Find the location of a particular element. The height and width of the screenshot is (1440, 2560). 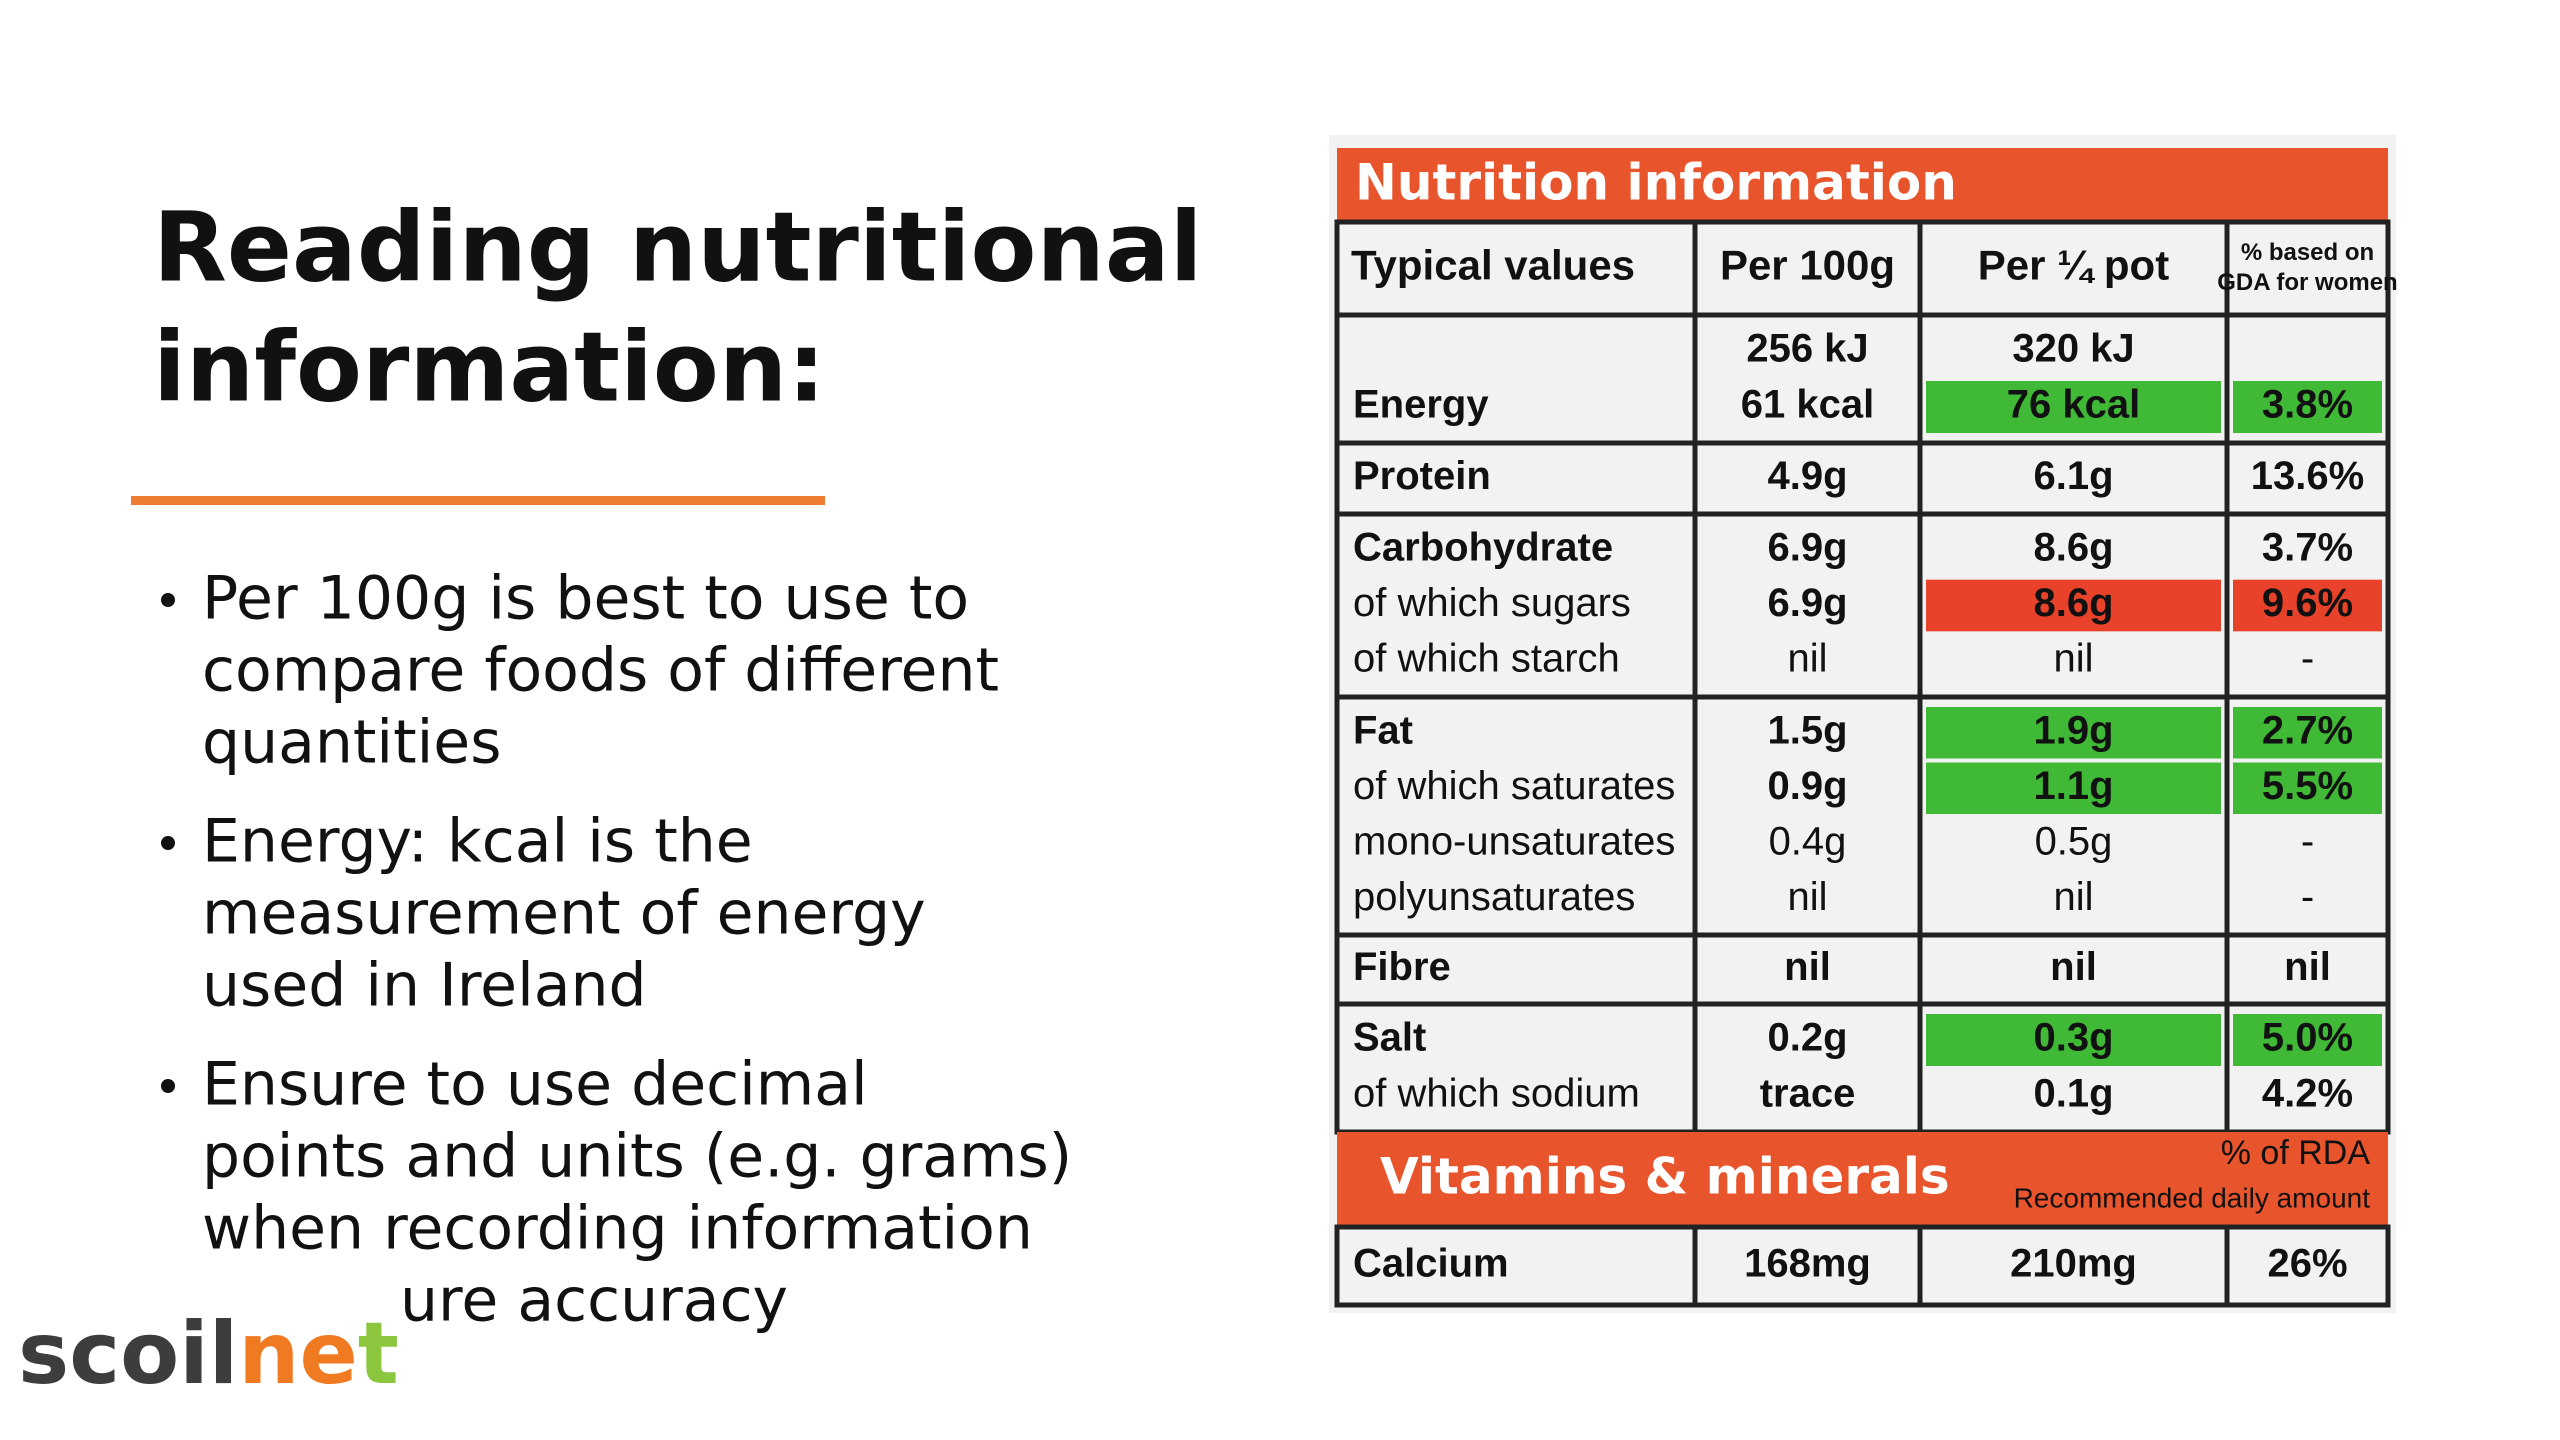

cell-value: 320 kJ is located at coordinates (2073, 349).